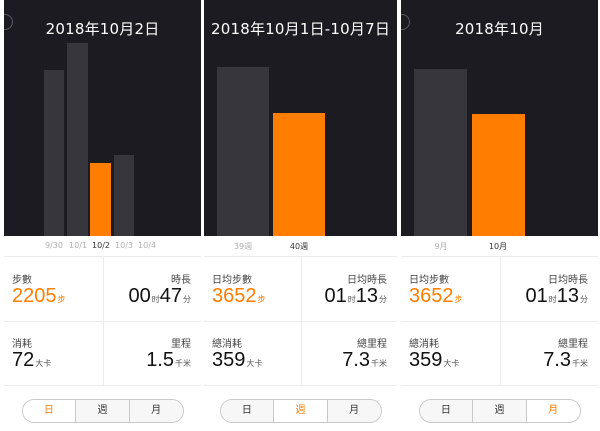  I want to click on duration-minutes: 47, so click(170, 296).